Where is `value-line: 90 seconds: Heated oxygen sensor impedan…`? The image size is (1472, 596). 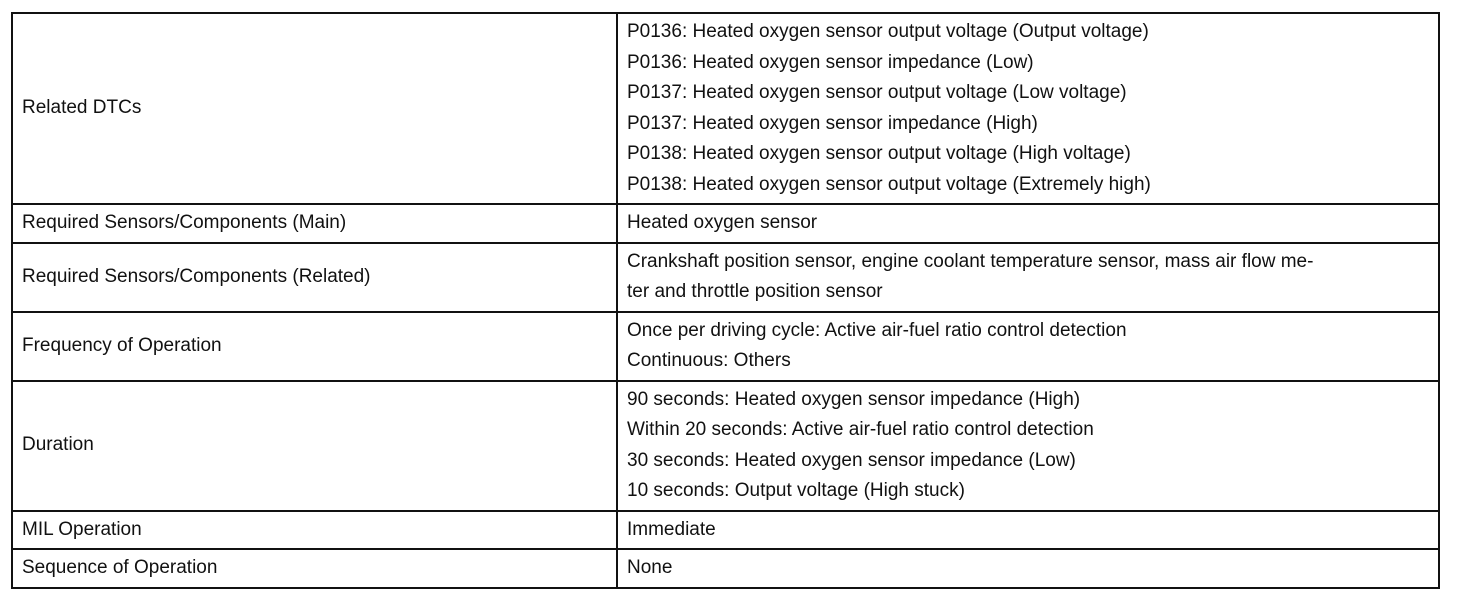
value-line: 90 seconds: Heated oxygen sensor impedan… is located at coordinates (854, 399).